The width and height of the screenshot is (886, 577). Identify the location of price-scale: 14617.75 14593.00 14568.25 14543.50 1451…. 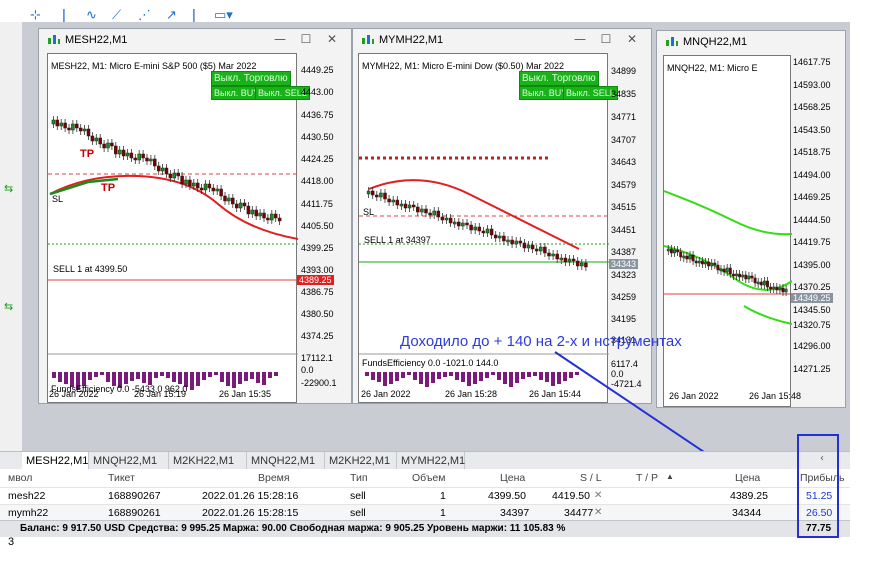
(812, 215).